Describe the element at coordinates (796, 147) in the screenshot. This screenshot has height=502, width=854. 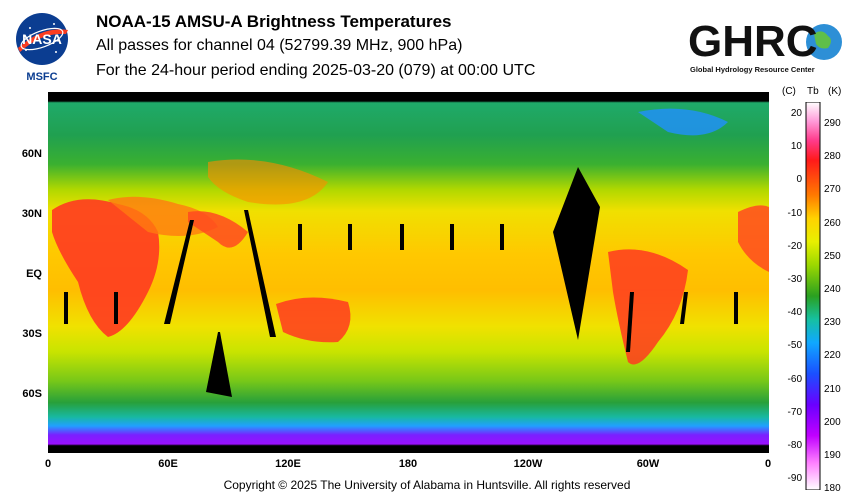
I see `colorbar-celsius-tick: 10` at that location.